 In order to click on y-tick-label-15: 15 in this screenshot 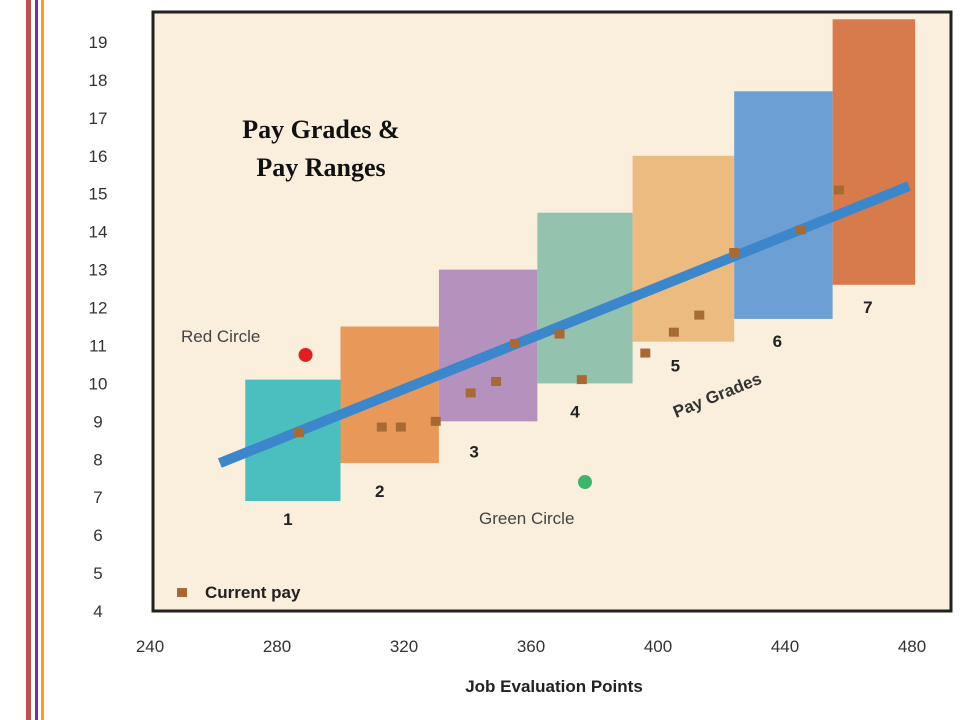, I will do `click(98, 194)`.